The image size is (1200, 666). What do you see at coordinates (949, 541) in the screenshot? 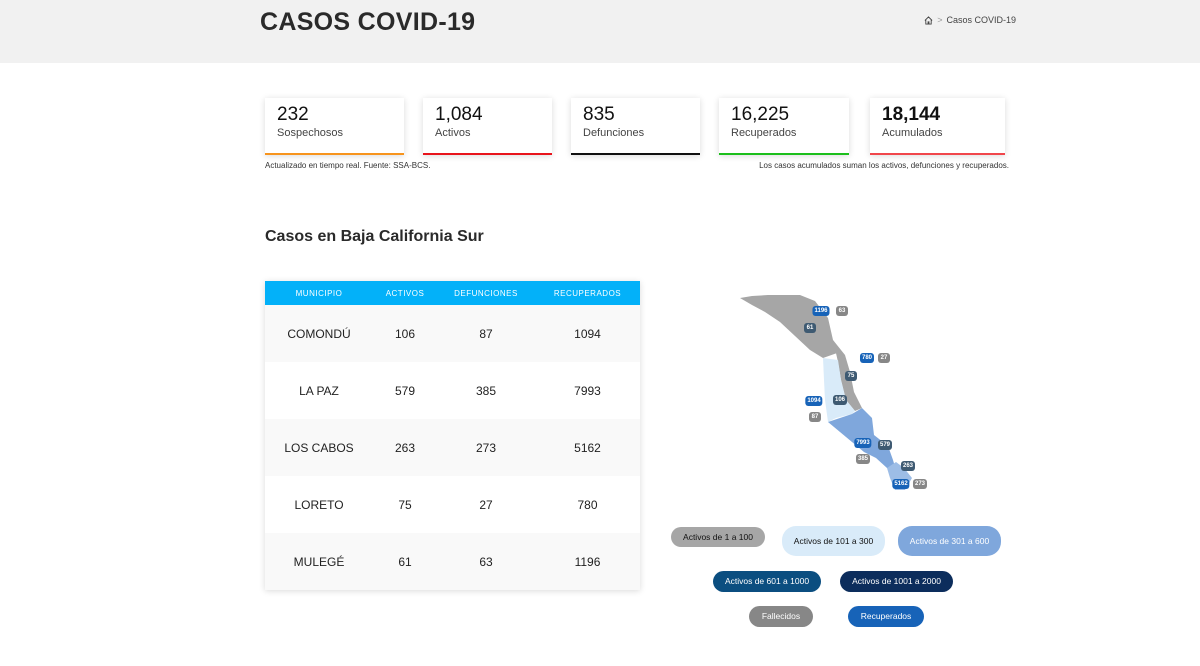
I see `legend-item: Activos de 301 a 600` at bounding box center [949, 541].